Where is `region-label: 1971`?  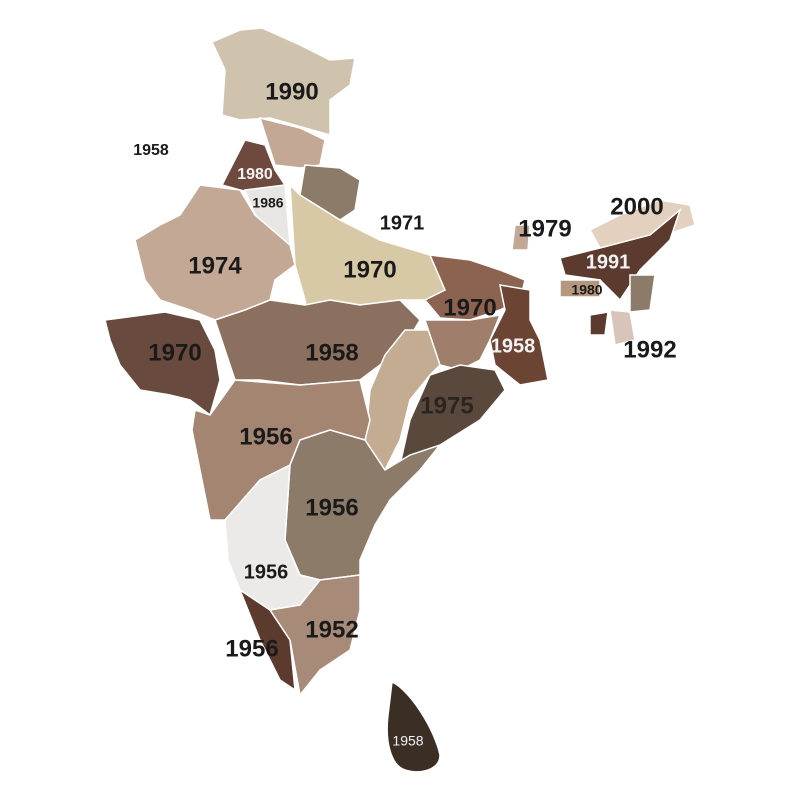
region-label: 1971 is located at coordinates (402, 223).